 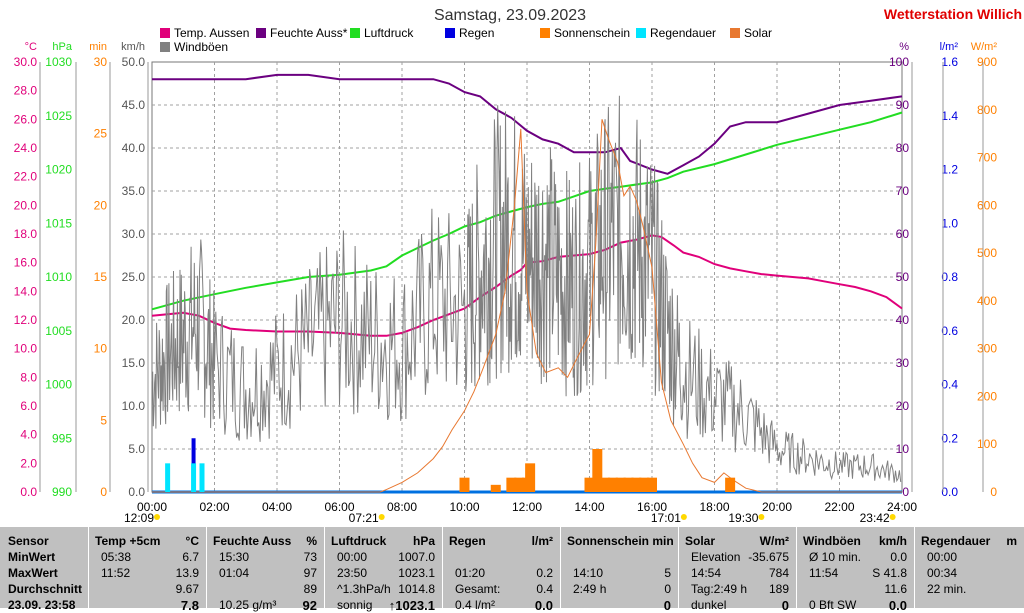 I want to click on rain-axis-unit: l/m², so click(x=949, y=47).